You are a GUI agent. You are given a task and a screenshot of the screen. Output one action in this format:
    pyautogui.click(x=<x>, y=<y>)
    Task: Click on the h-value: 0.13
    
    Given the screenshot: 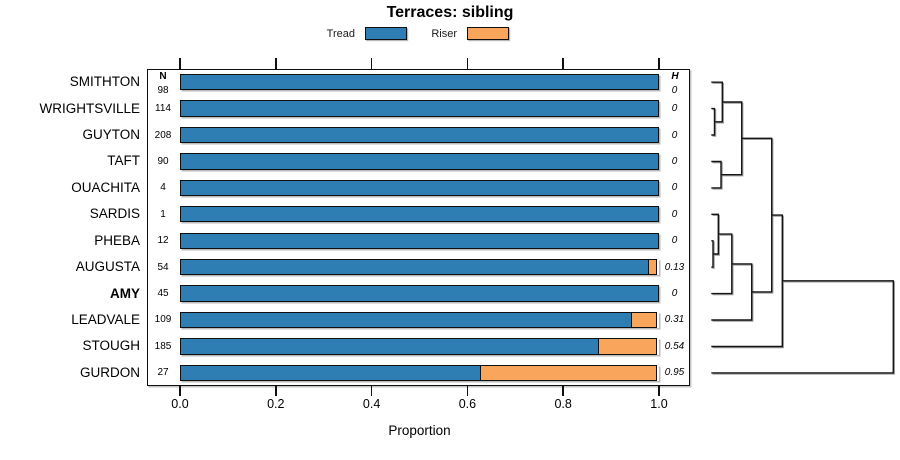 What is the action you would take?
    pyautogui.click(x=674, y=267)
    